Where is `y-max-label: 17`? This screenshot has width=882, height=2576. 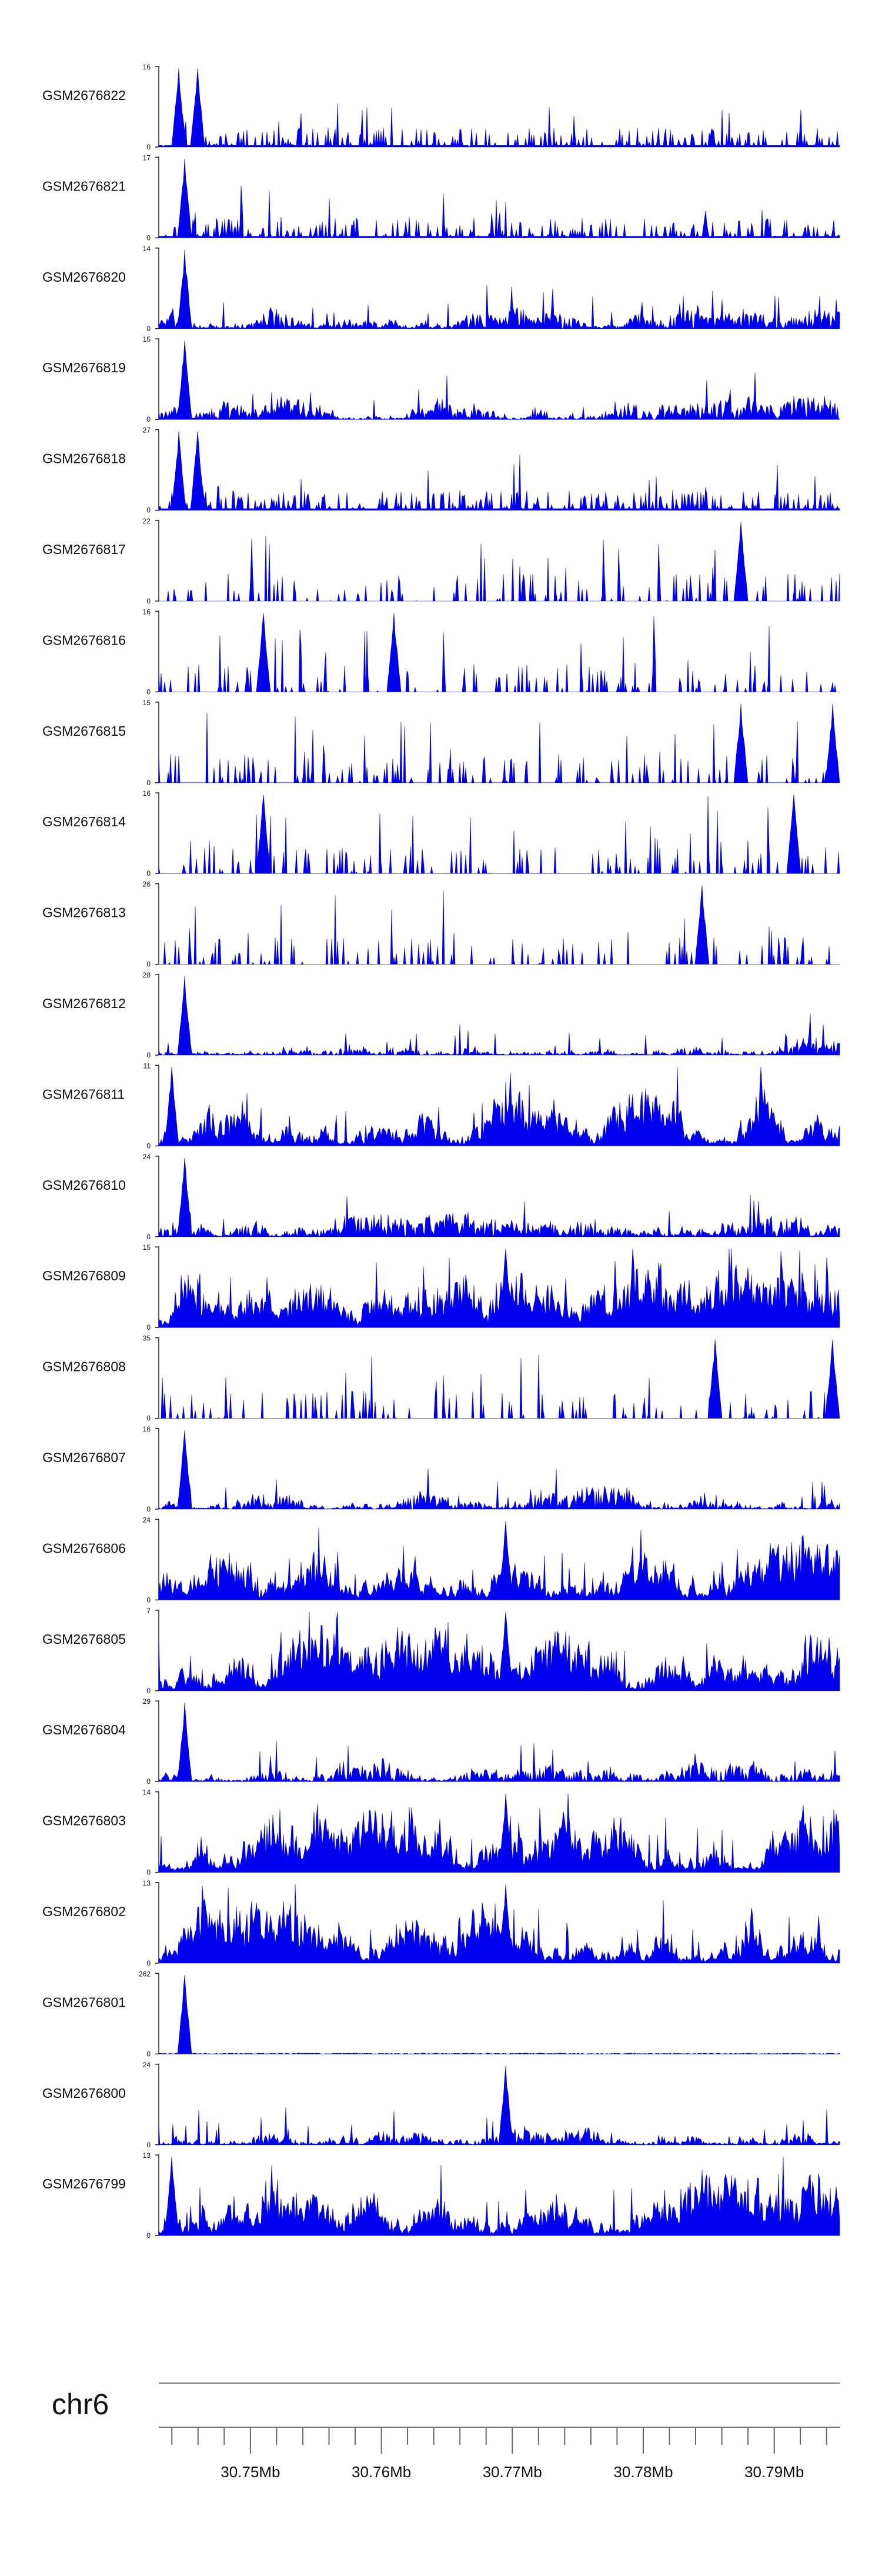
y-max-label: 17 is located at coordinates (147, 158).